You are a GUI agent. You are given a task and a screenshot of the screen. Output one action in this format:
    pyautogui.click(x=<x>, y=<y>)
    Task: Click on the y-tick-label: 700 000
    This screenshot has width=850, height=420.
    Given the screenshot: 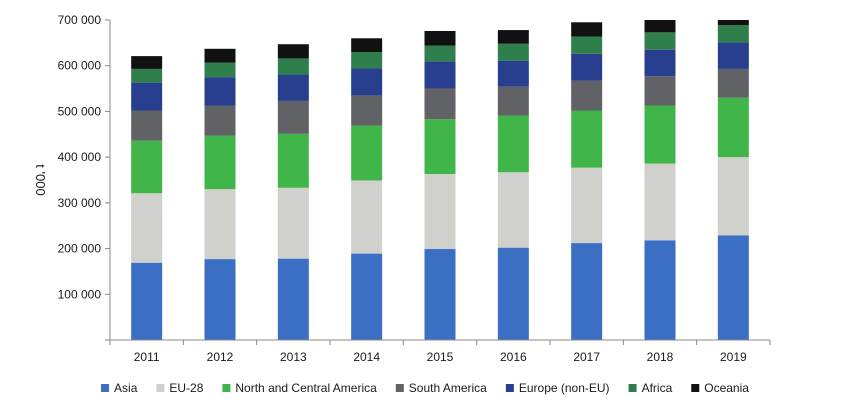 What is the action you would take?
    pyautogui.click(x=80, y=20)
    